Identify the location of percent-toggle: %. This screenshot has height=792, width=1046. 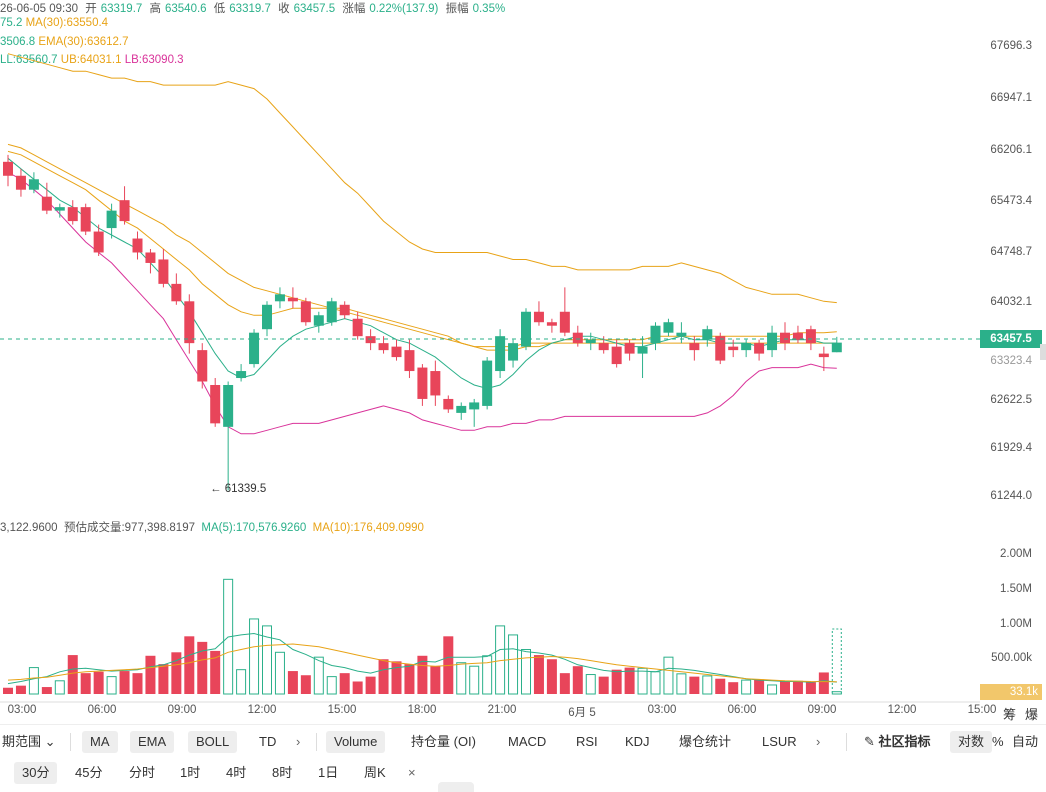
(998, 741).